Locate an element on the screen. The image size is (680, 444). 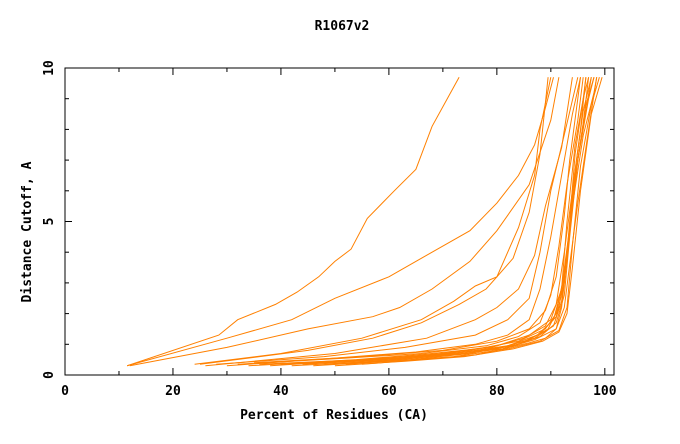
x-tick-label: 40 is located at coordinates (281, 391).